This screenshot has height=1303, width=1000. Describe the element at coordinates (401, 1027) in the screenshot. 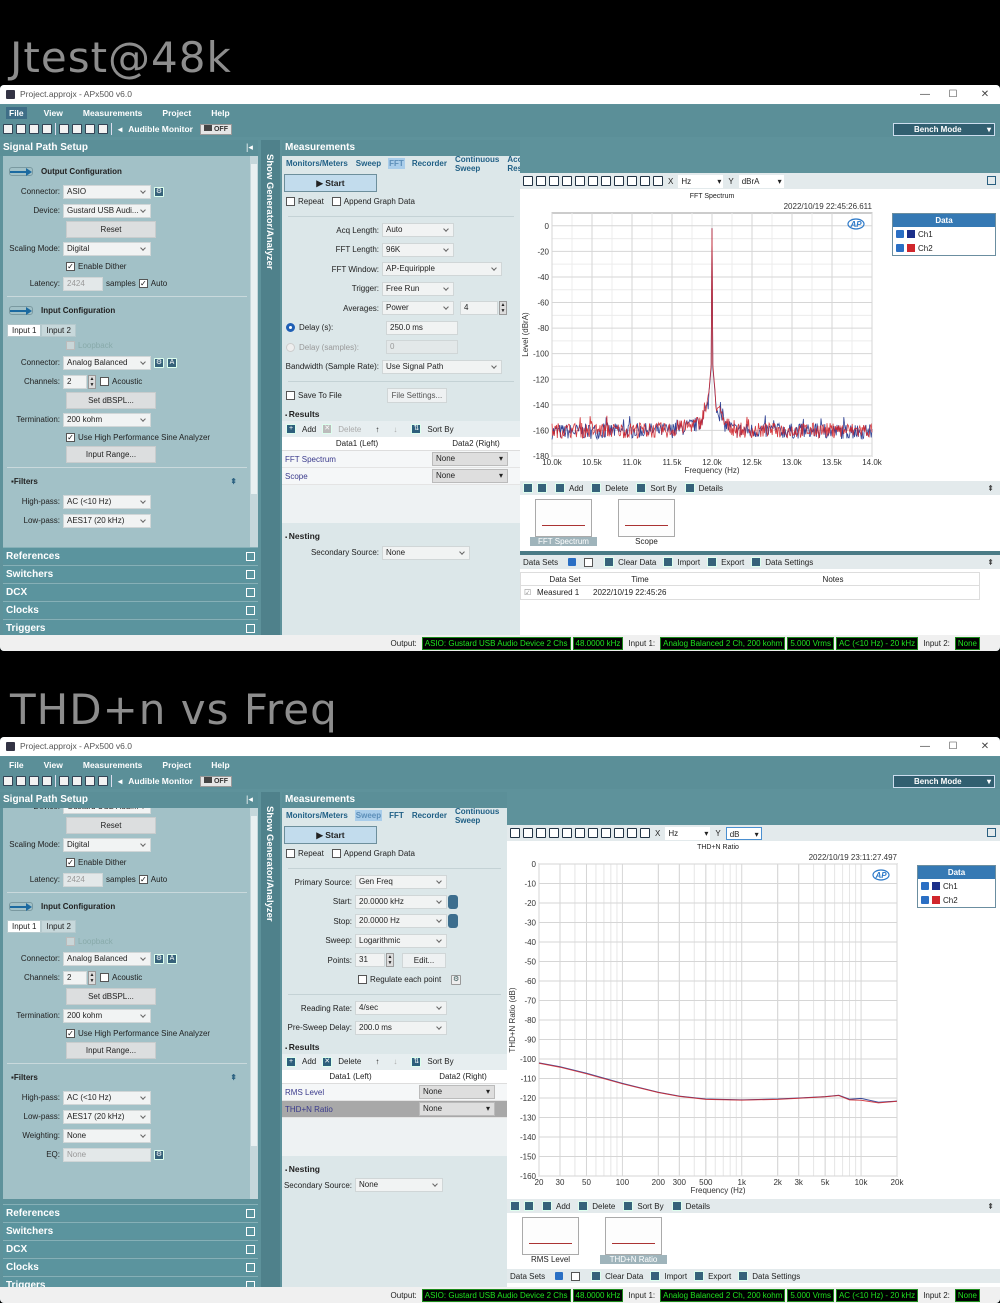

I see `setting-field: 200.0 ms` at that location.